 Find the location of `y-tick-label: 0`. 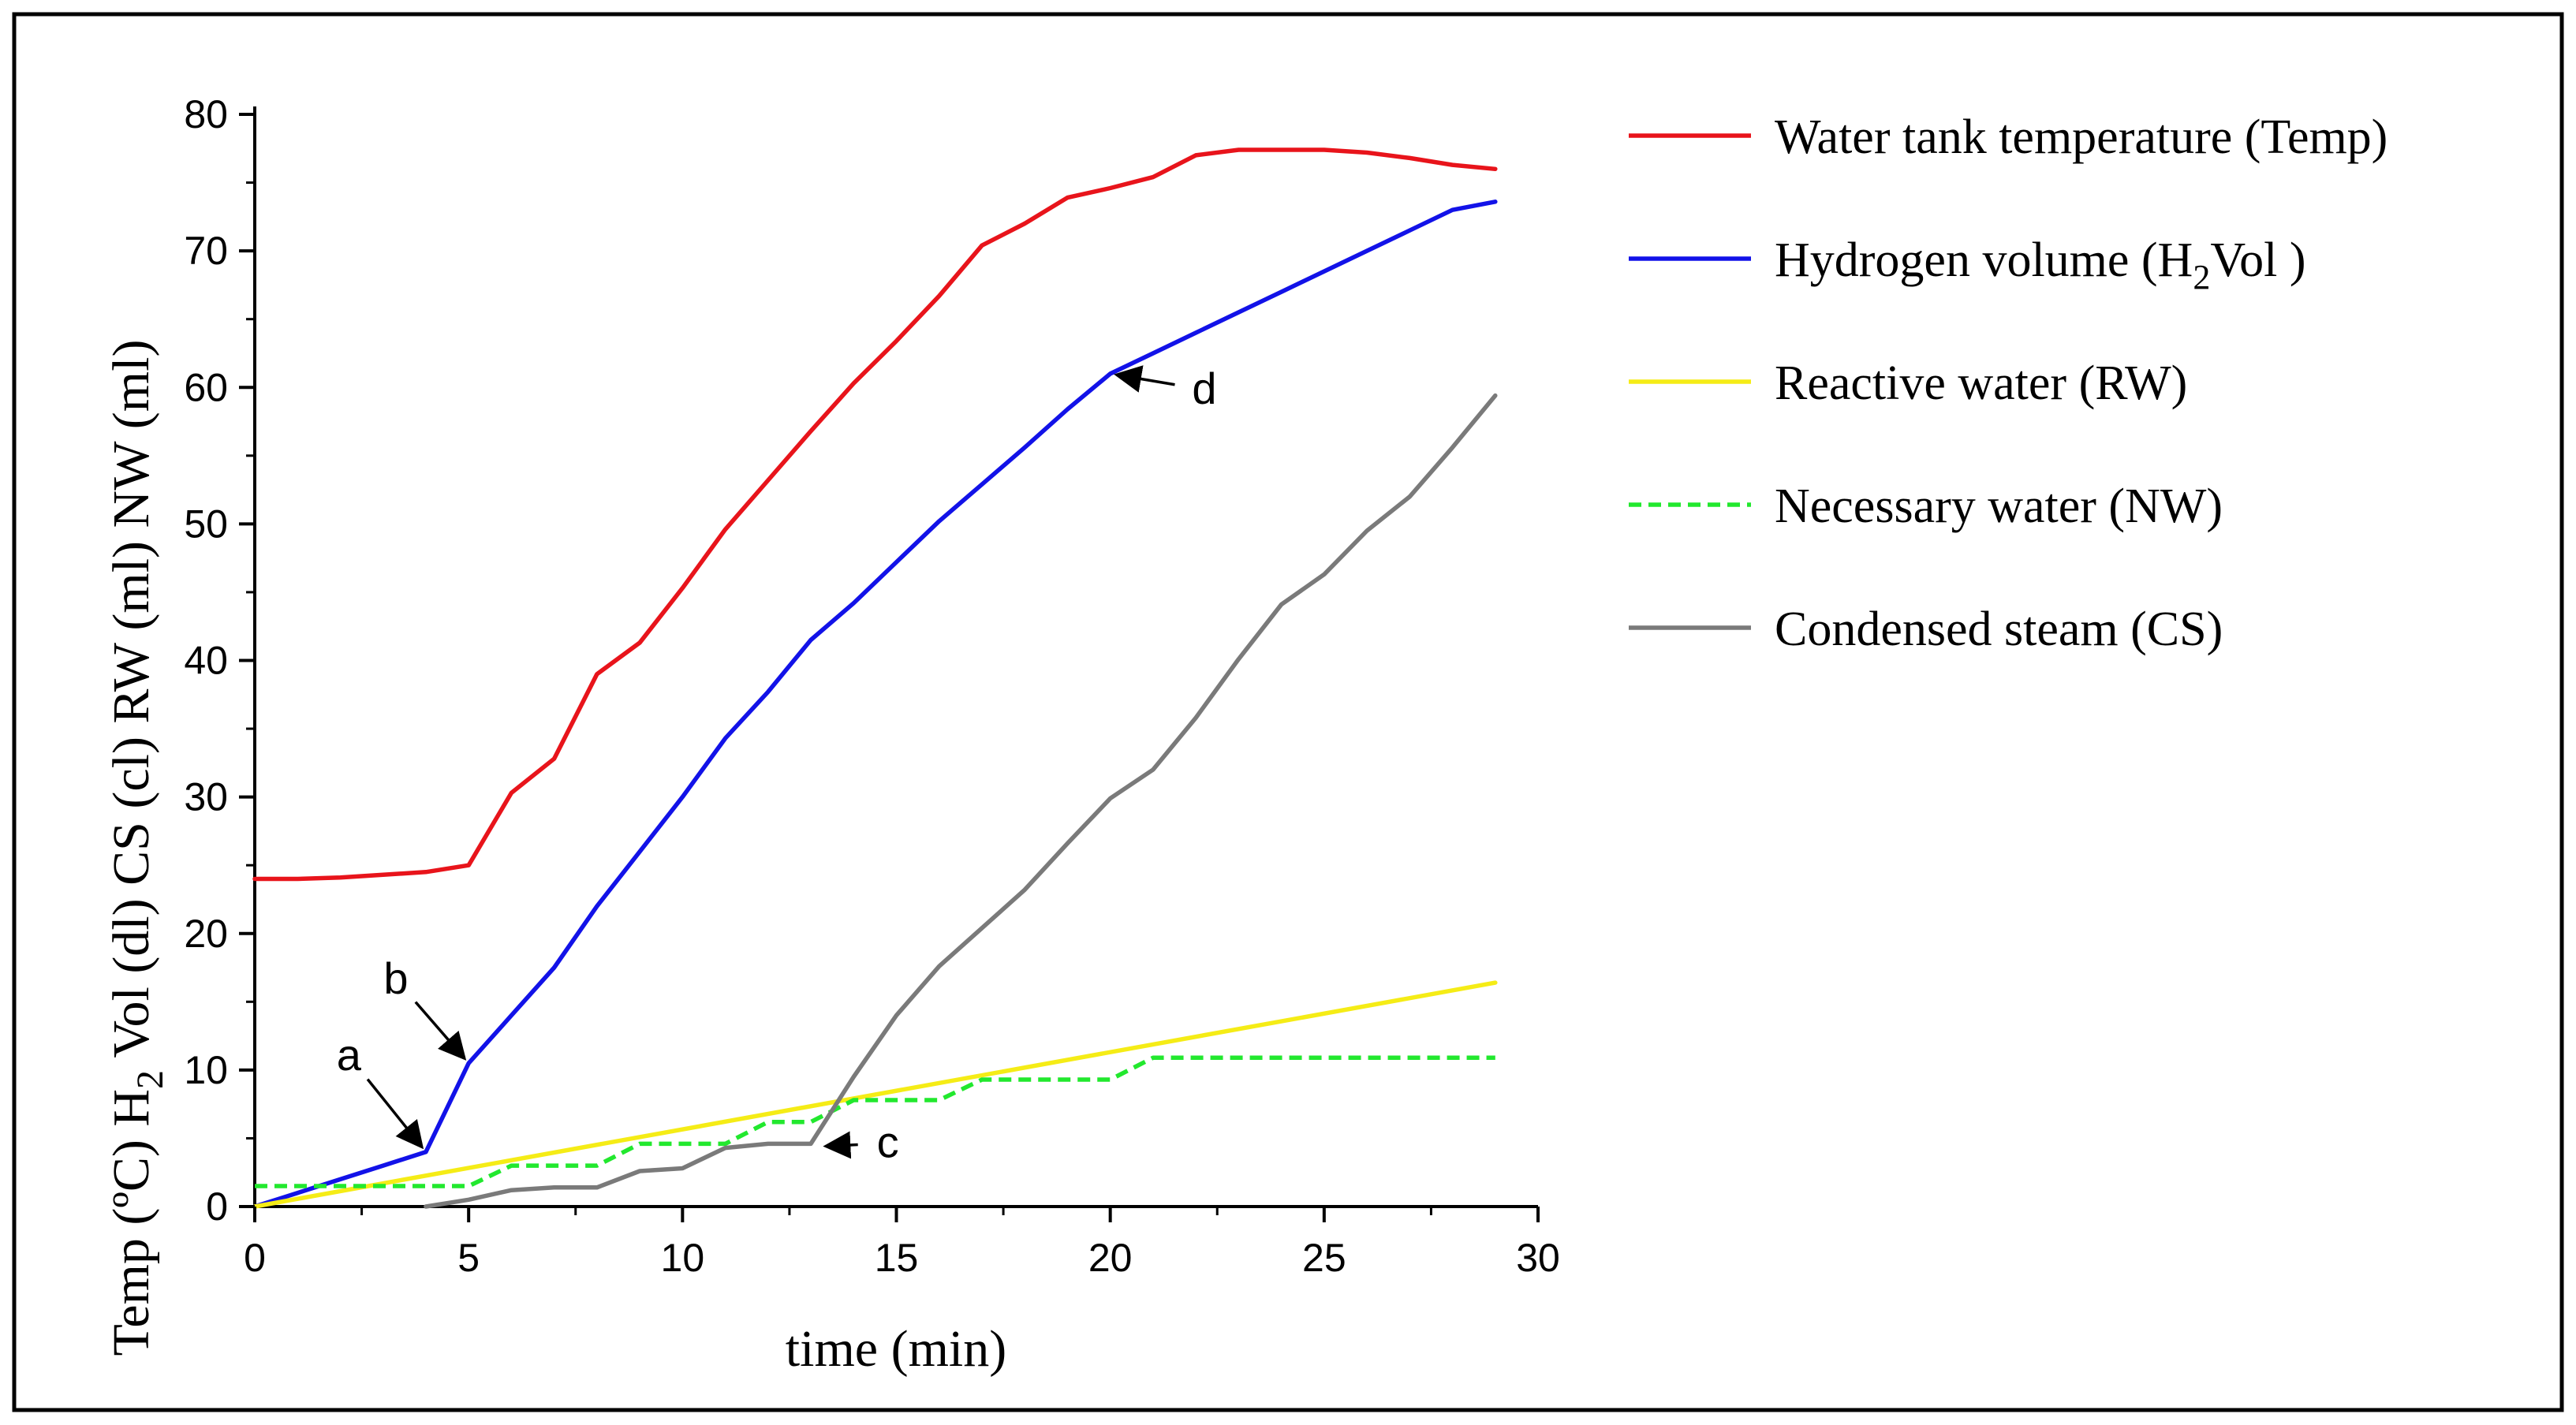

y-tick-label: 0 is located at coordinates (217, 1206).